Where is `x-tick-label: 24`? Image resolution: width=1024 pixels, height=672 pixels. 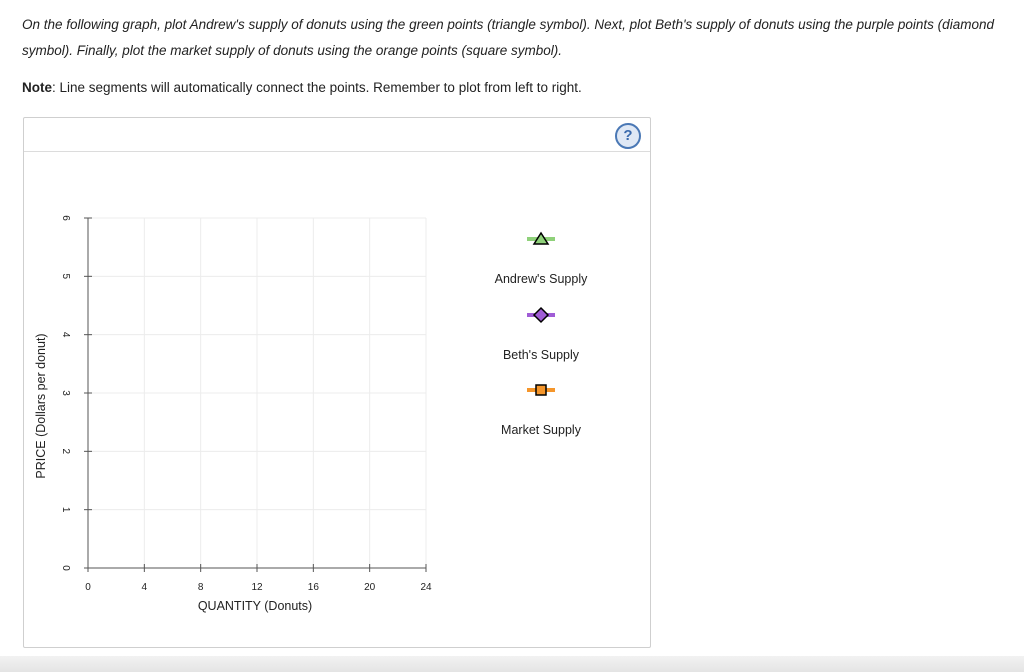
x-tick-label: 24 is located at coordinates (426, 587).